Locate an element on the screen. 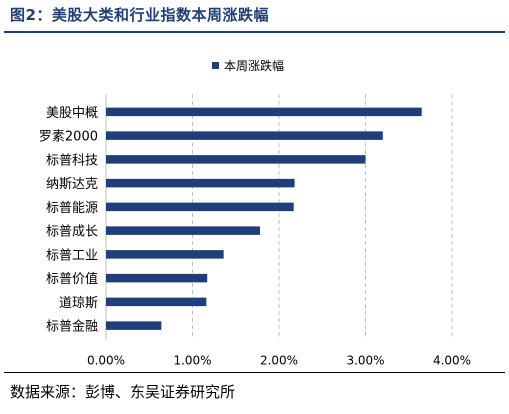 Image resolution: width=509 pixels, height=414 pixels. category-label: 标普工业 is located at coordinates (72, 255).